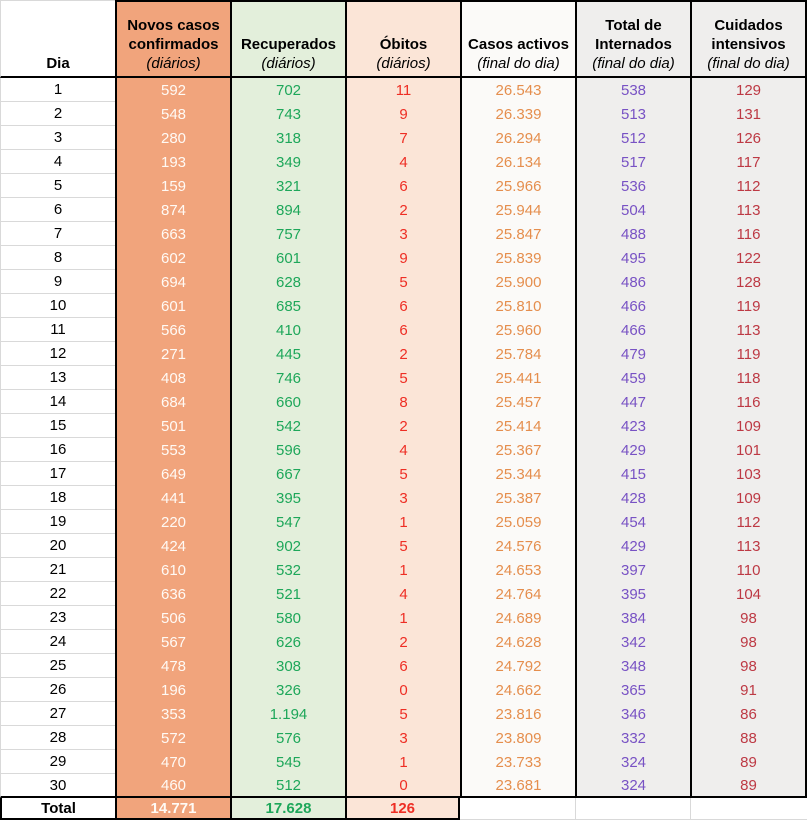  What do you see at coordinates (517, 354) in the screenshot?
I see `active-cases-cell: 25.784` at bounding box center [517, 354].